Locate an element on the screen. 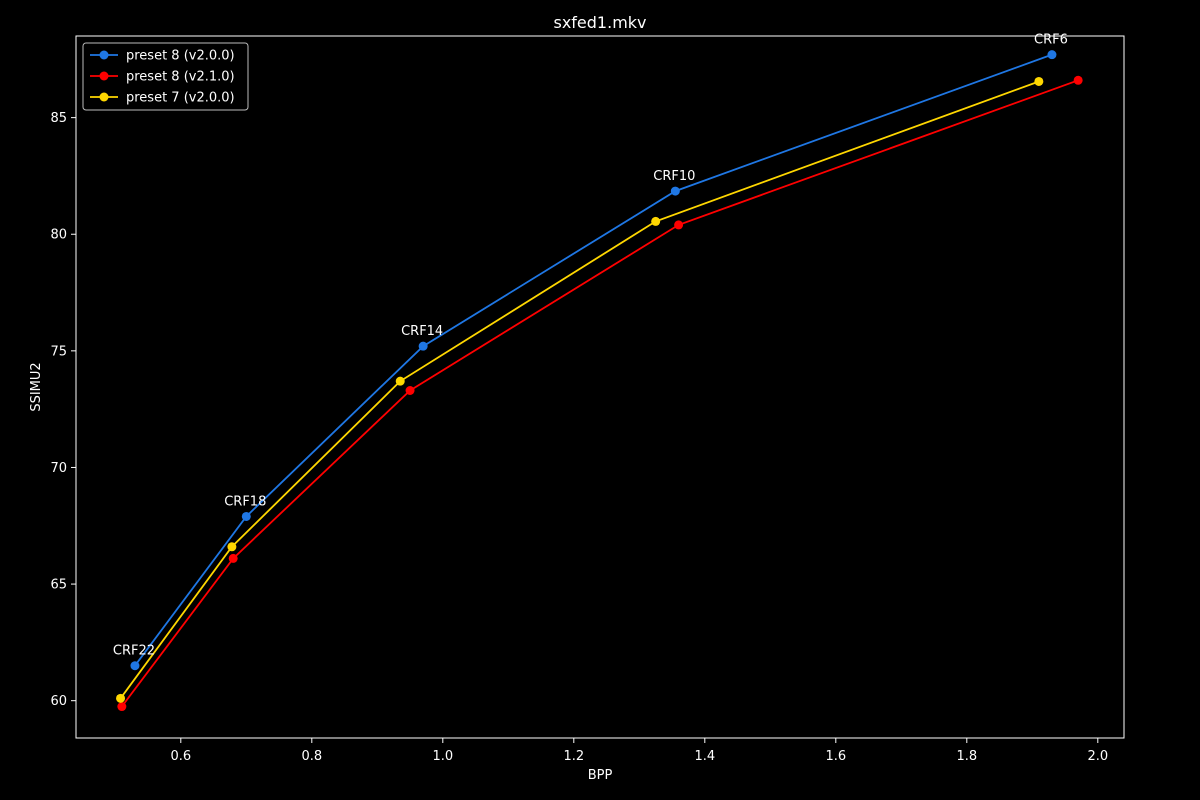 This screenshot has height=800, width=1200. y-tick-label: 60 is located at coordinates (58, 701).